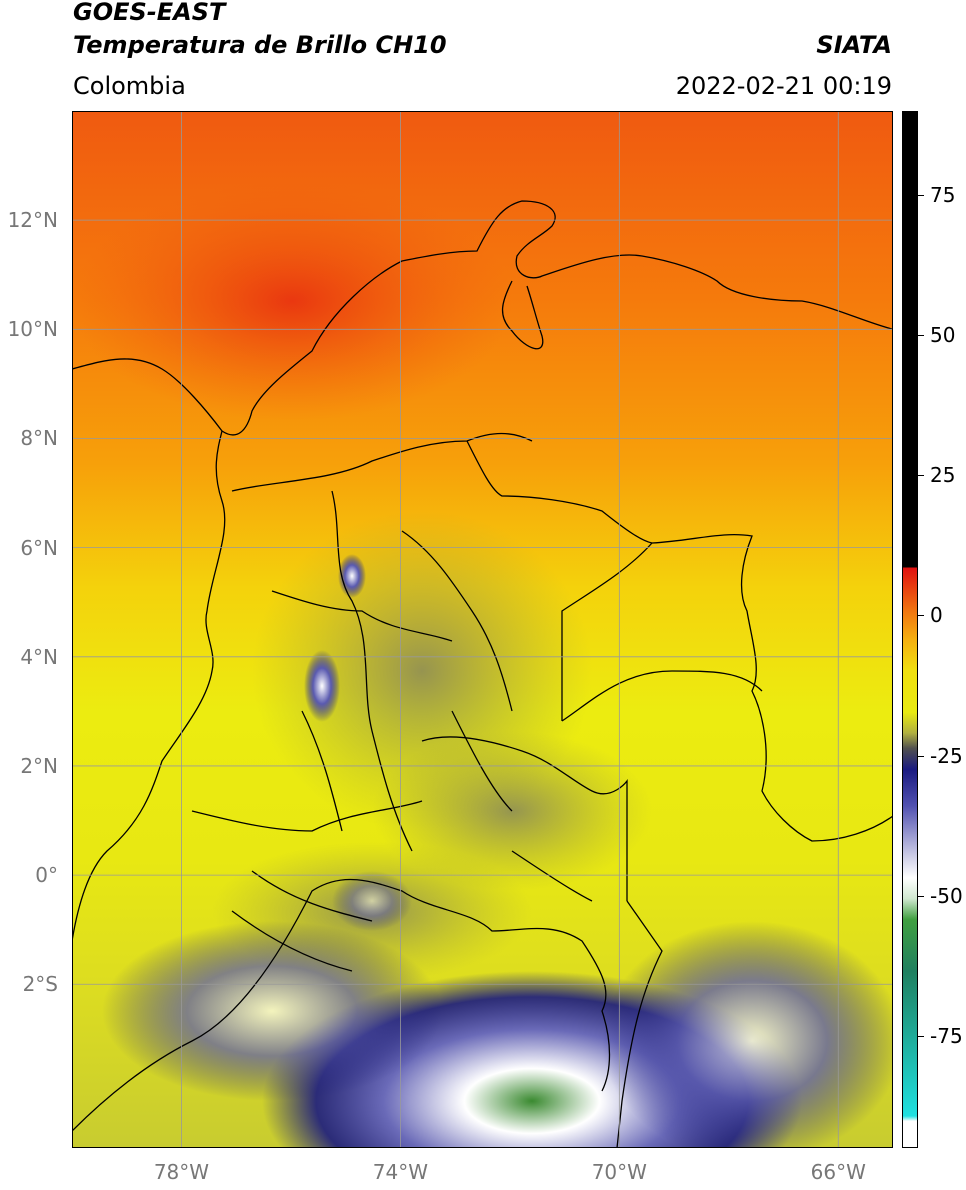 The width and height of the screenshot is (966, 1190). What do you see at coordinates (946, 895) in the screenshot?
I see `colorbar-tick-label: -50` at bounding box center [946, 895].